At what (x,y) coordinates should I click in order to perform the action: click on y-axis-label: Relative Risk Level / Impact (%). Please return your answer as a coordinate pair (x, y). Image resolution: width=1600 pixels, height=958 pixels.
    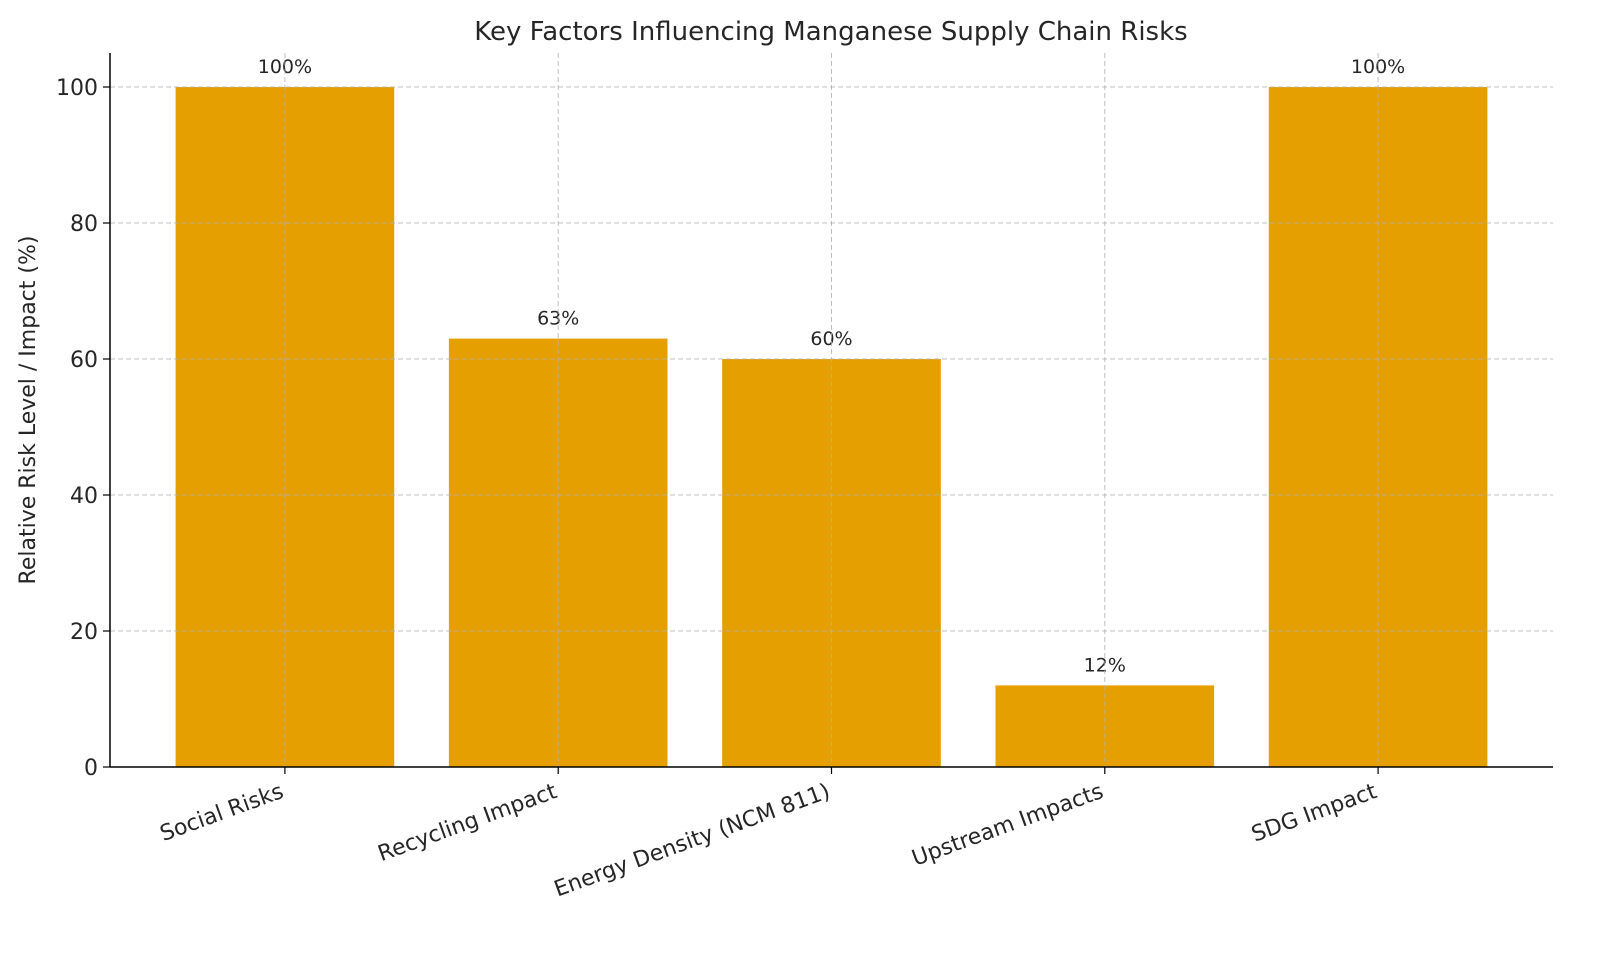
    Looking at the image, I should click on (28, 410).